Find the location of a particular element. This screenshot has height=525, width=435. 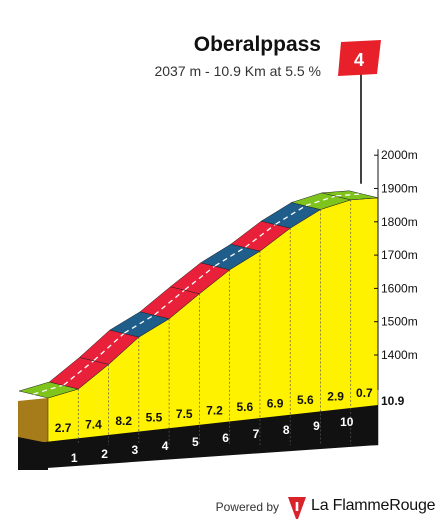

footer: Powered by La FlammeRouge is located at coordinates (217, 508).